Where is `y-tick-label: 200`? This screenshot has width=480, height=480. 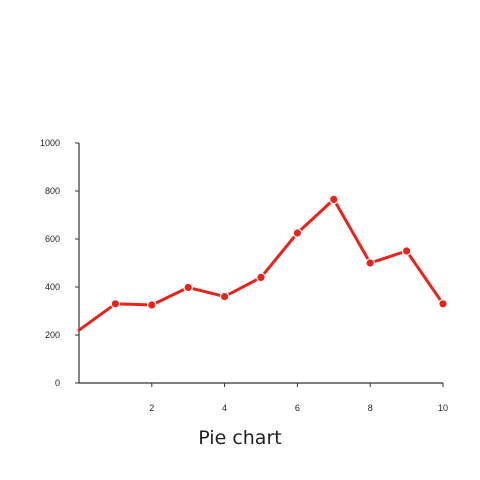
y-tick-label: 200 is located at coordinates (52, 335).